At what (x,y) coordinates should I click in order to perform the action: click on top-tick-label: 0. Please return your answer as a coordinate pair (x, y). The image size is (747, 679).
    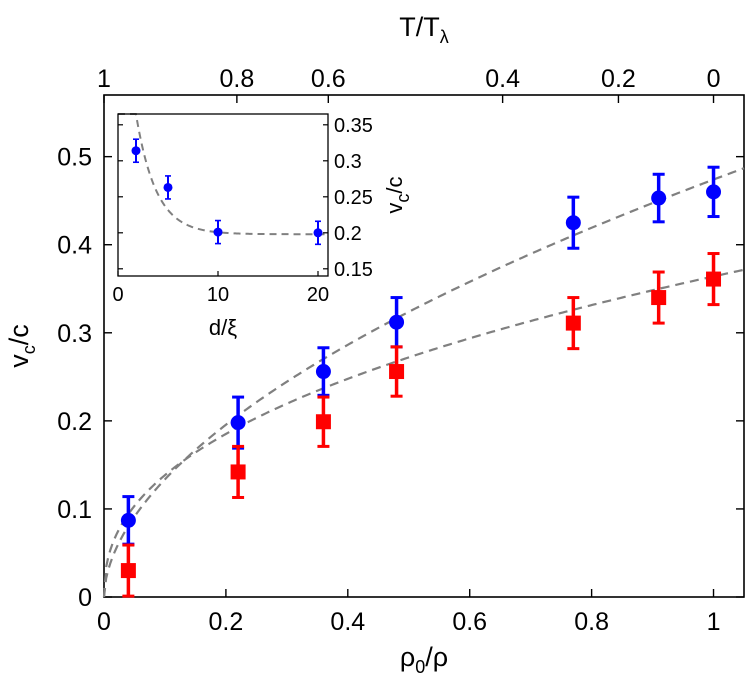
    Looking at the image, I should click on (714, 79).